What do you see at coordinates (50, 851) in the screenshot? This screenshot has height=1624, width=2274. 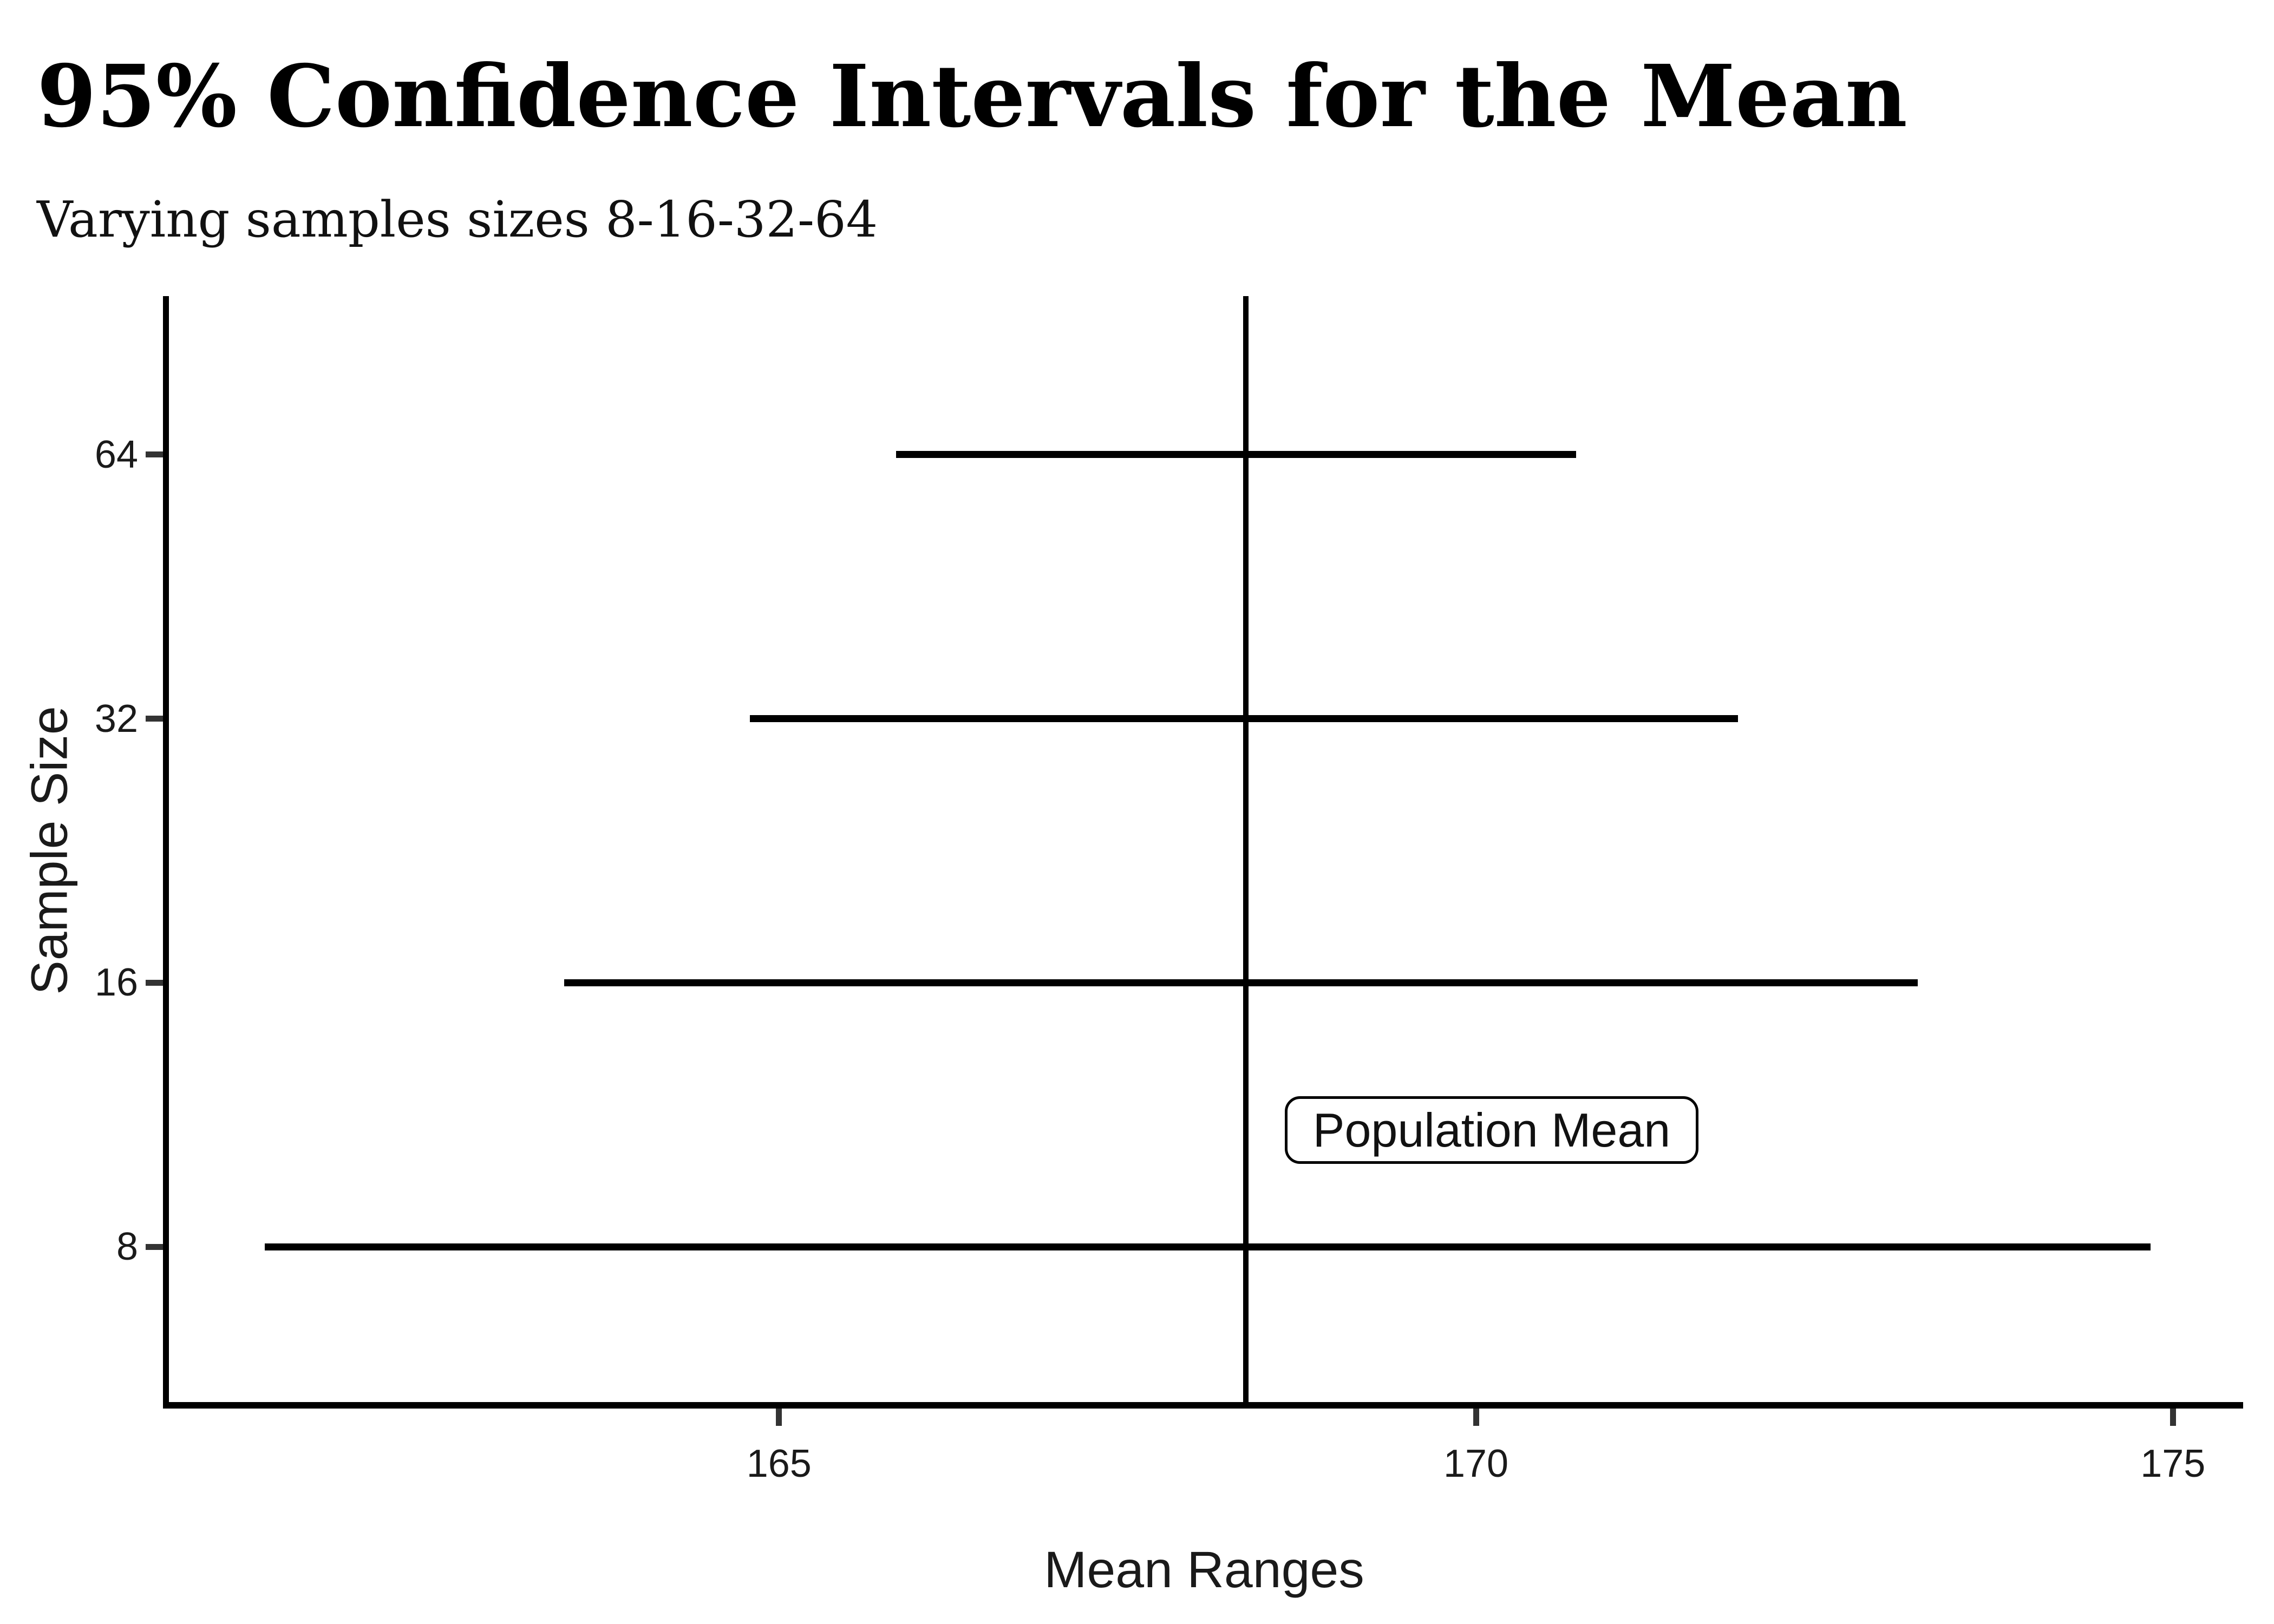 I see `y-axis-title: Sample Size` at bounding box center [50, 851].